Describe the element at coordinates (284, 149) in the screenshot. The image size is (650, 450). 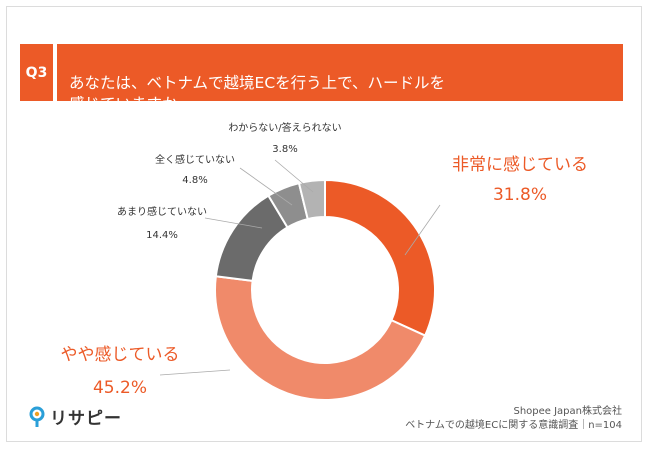
I see `slice-value-label: 3.8%` at that location.